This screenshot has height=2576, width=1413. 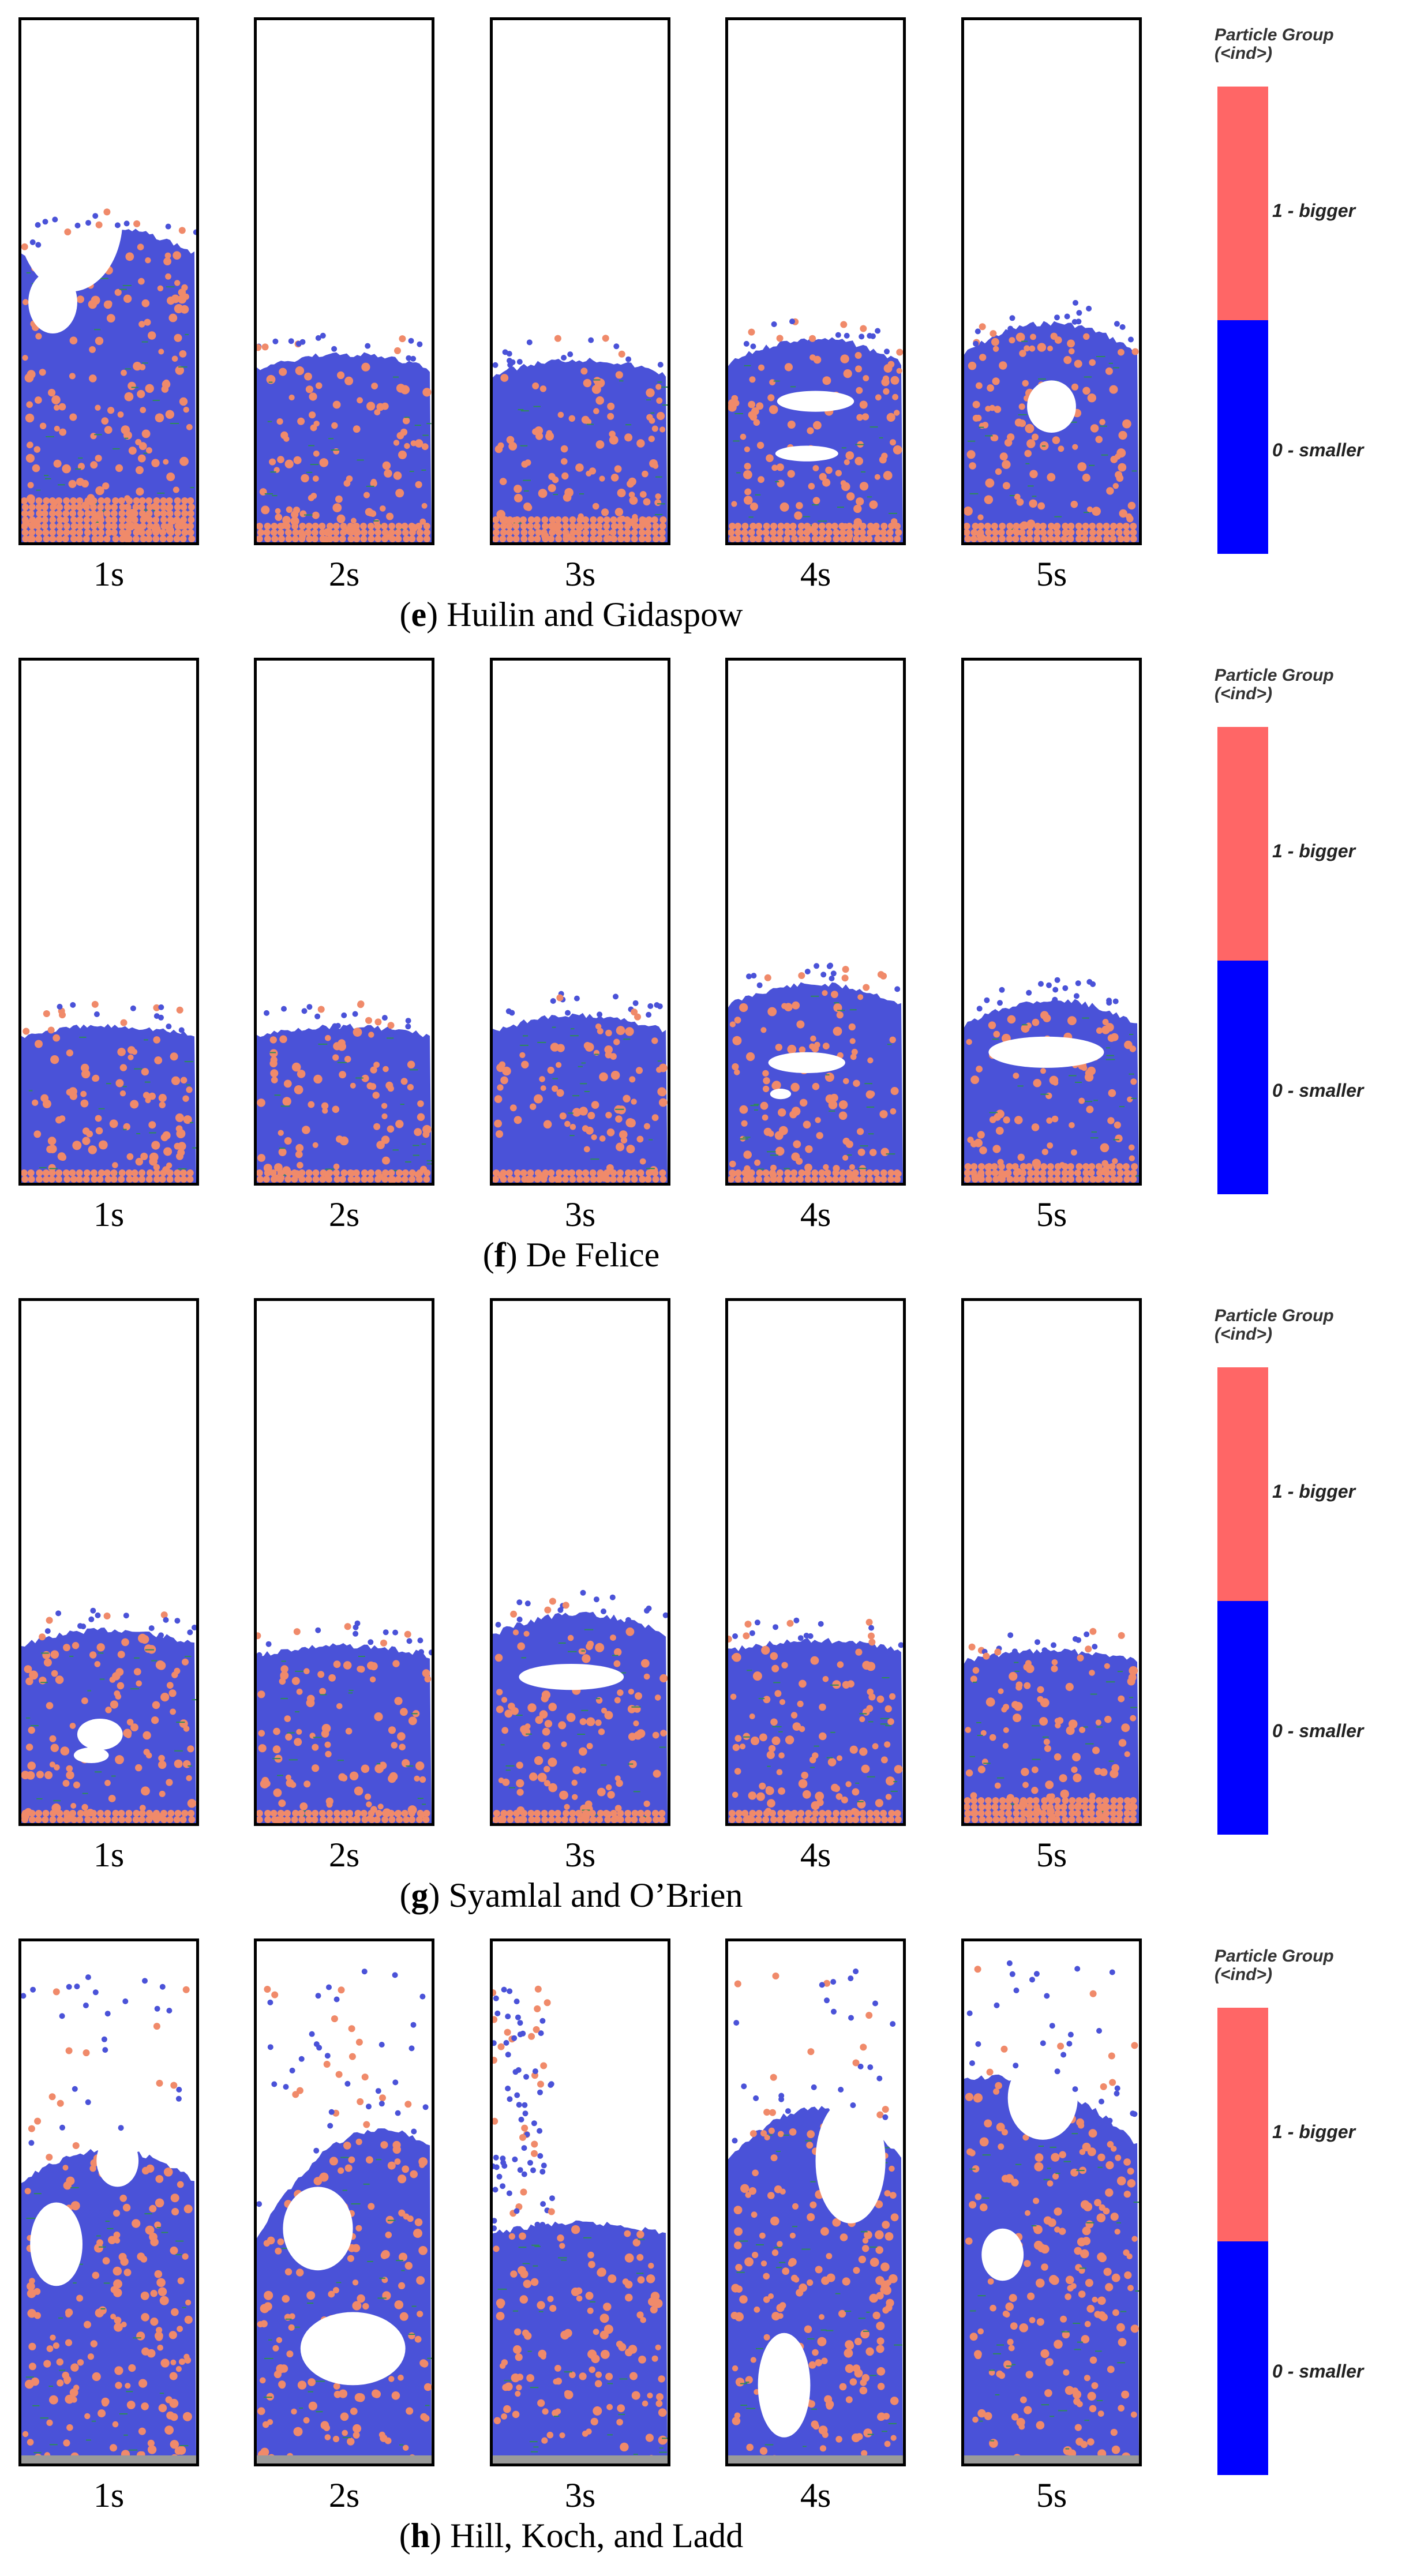 I want to click on panel-letter: g, so click(x=420, y=1895).